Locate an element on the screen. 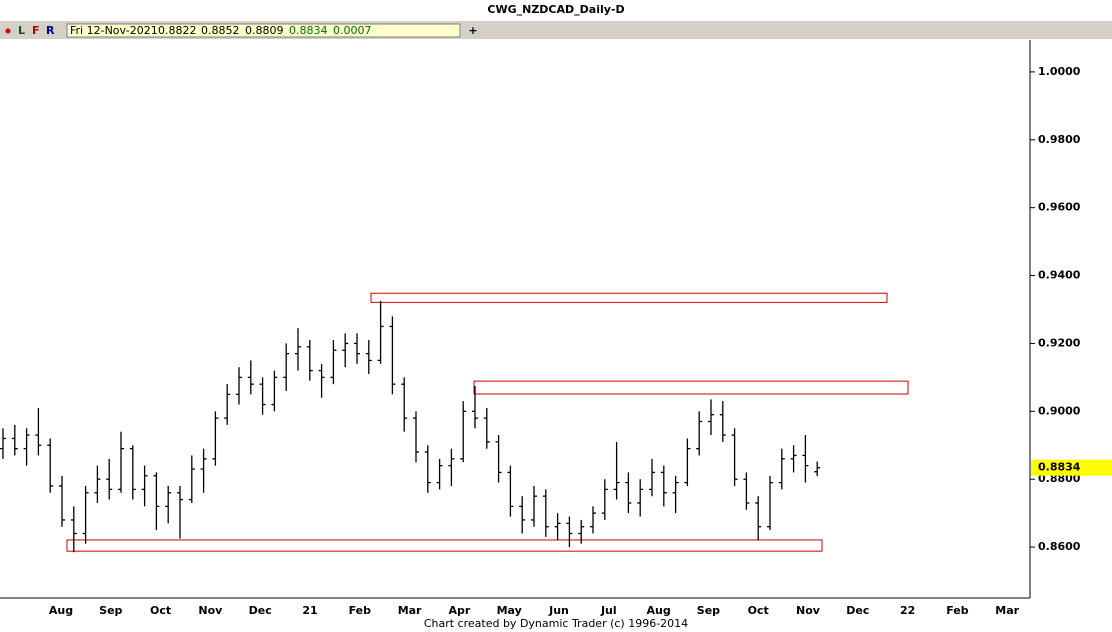 The image size is (1112, 632). toolbar-button: F is located at coordinates (36, 30).